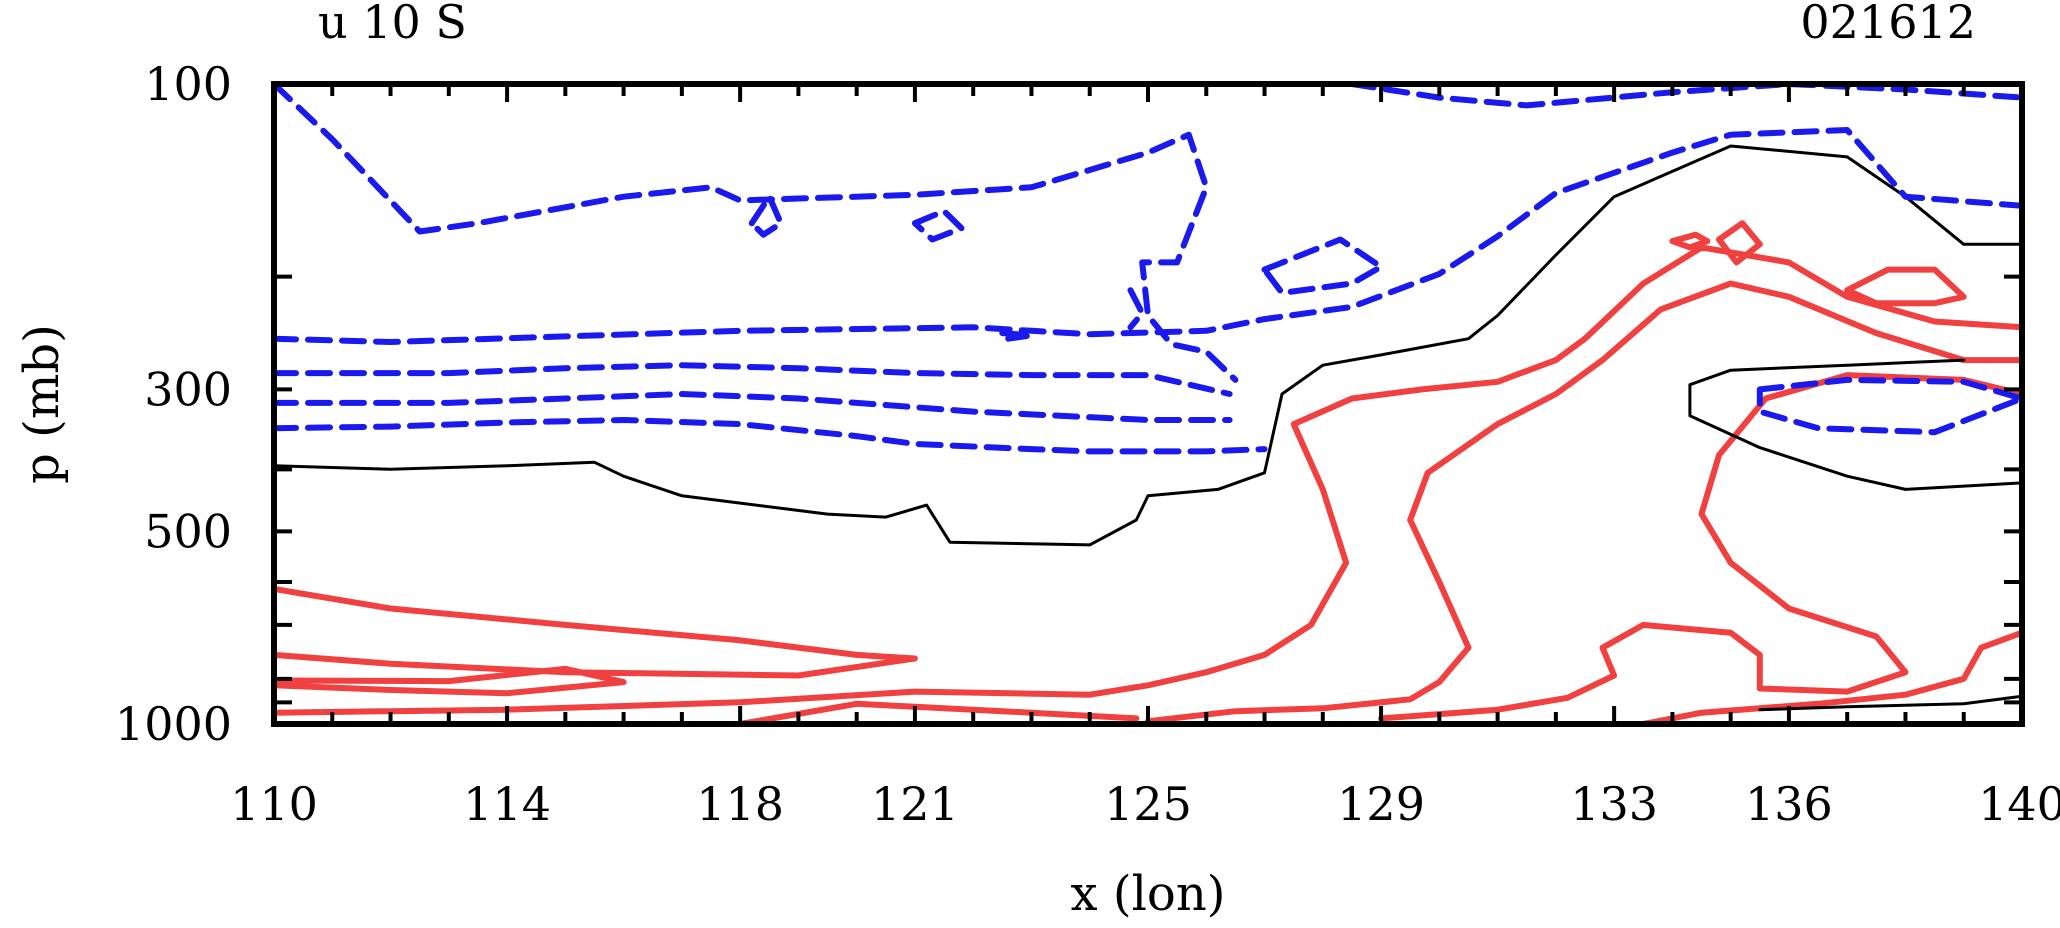 The height and width of the screenshot is (928, 2060). What do you see at coordinates (507, 804) in the screenshot?
I see `x-tick-label-114: 114` at bounding box center [507, 804].